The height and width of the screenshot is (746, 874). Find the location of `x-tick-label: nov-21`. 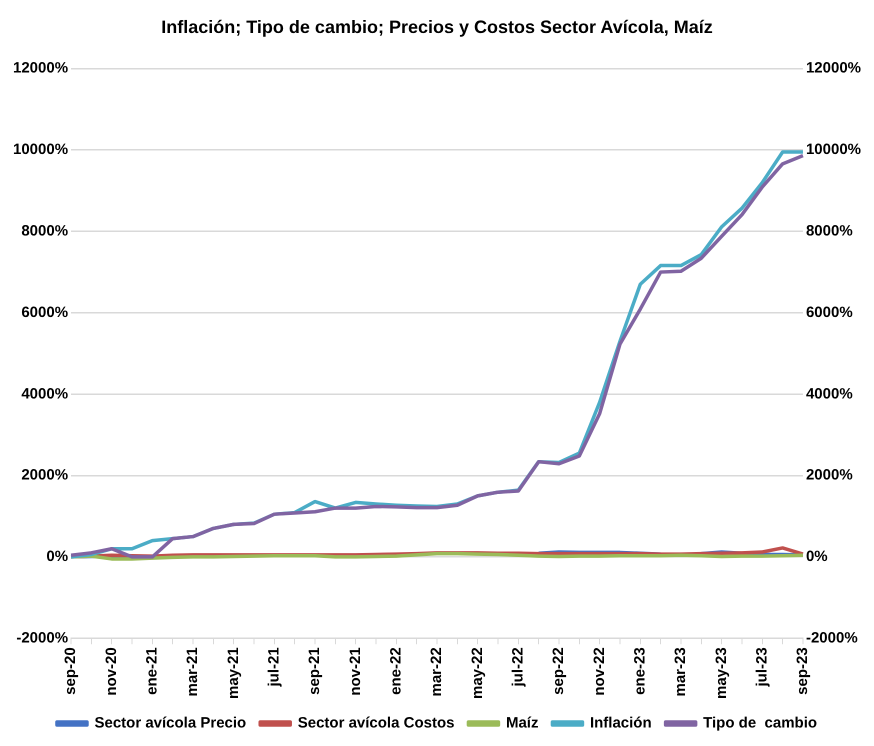

x-tick-label: nov-21 is located at coordinates (355, 671).